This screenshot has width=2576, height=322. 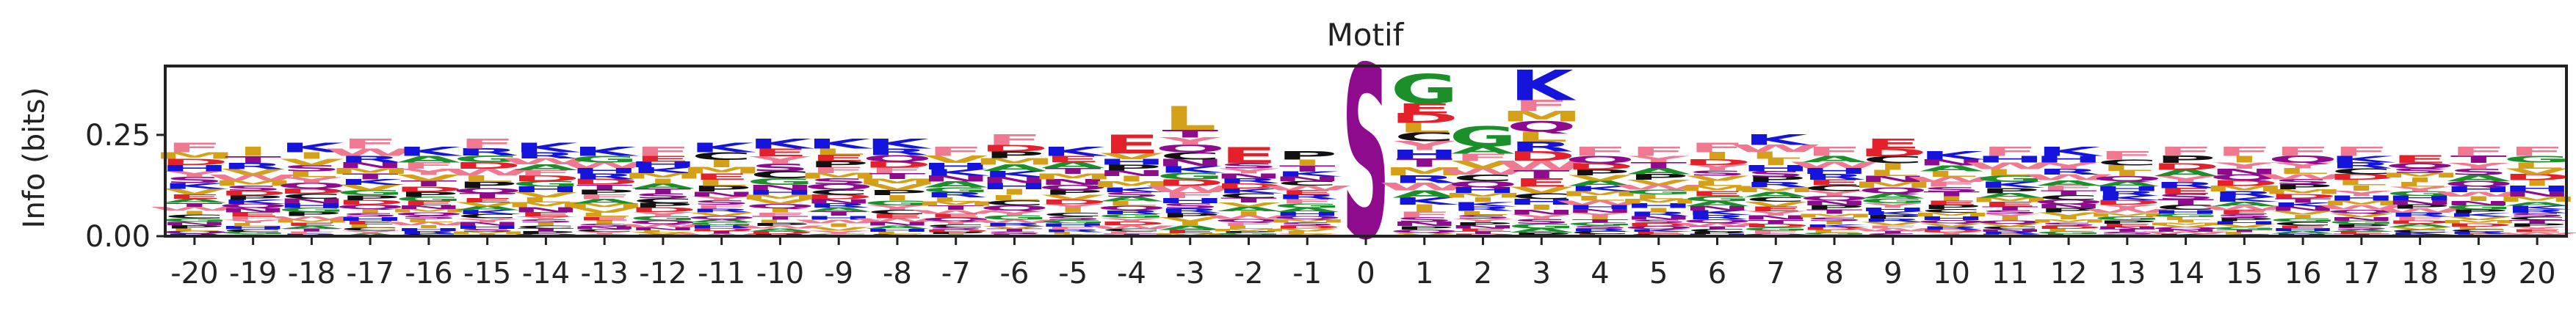 I want to click on svg-text: D, so click(x=2186, y=166).